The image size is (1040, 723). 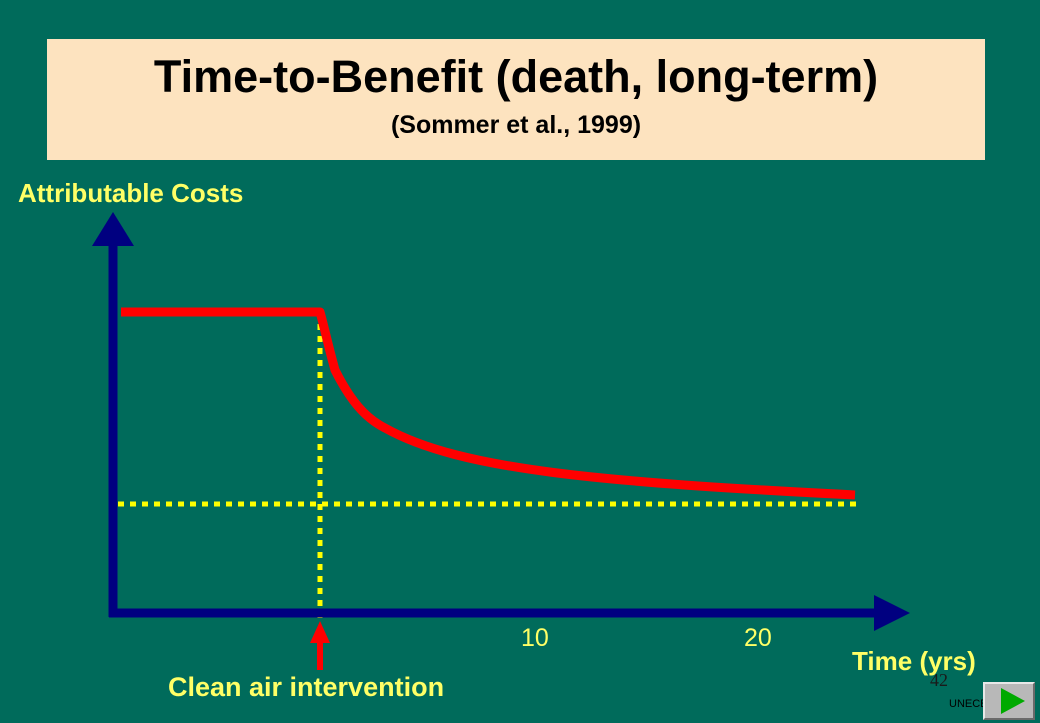 I want to click on x-axis-label: Time (yrs), so click(x=914, y=661).